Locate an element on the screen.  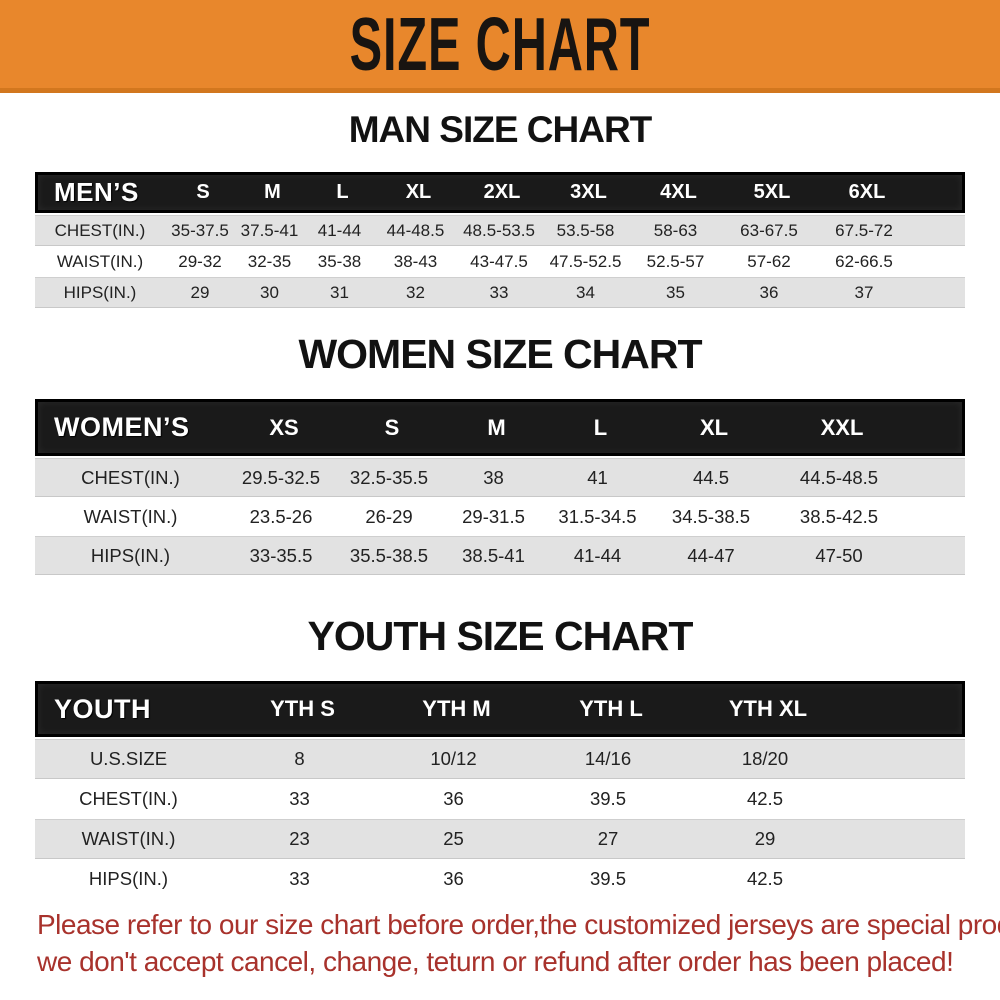
size-column-header: 3XL is located at coordinates (588, 192).